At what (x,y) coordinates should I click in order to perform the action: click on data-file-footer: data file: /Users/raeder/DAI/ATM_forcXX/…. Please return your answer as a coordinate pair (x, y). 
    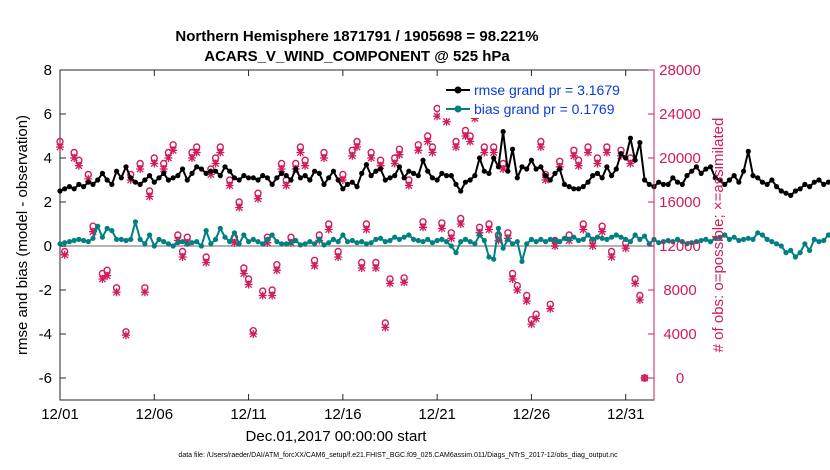
    Looking at the image, I should click on (398, 455).